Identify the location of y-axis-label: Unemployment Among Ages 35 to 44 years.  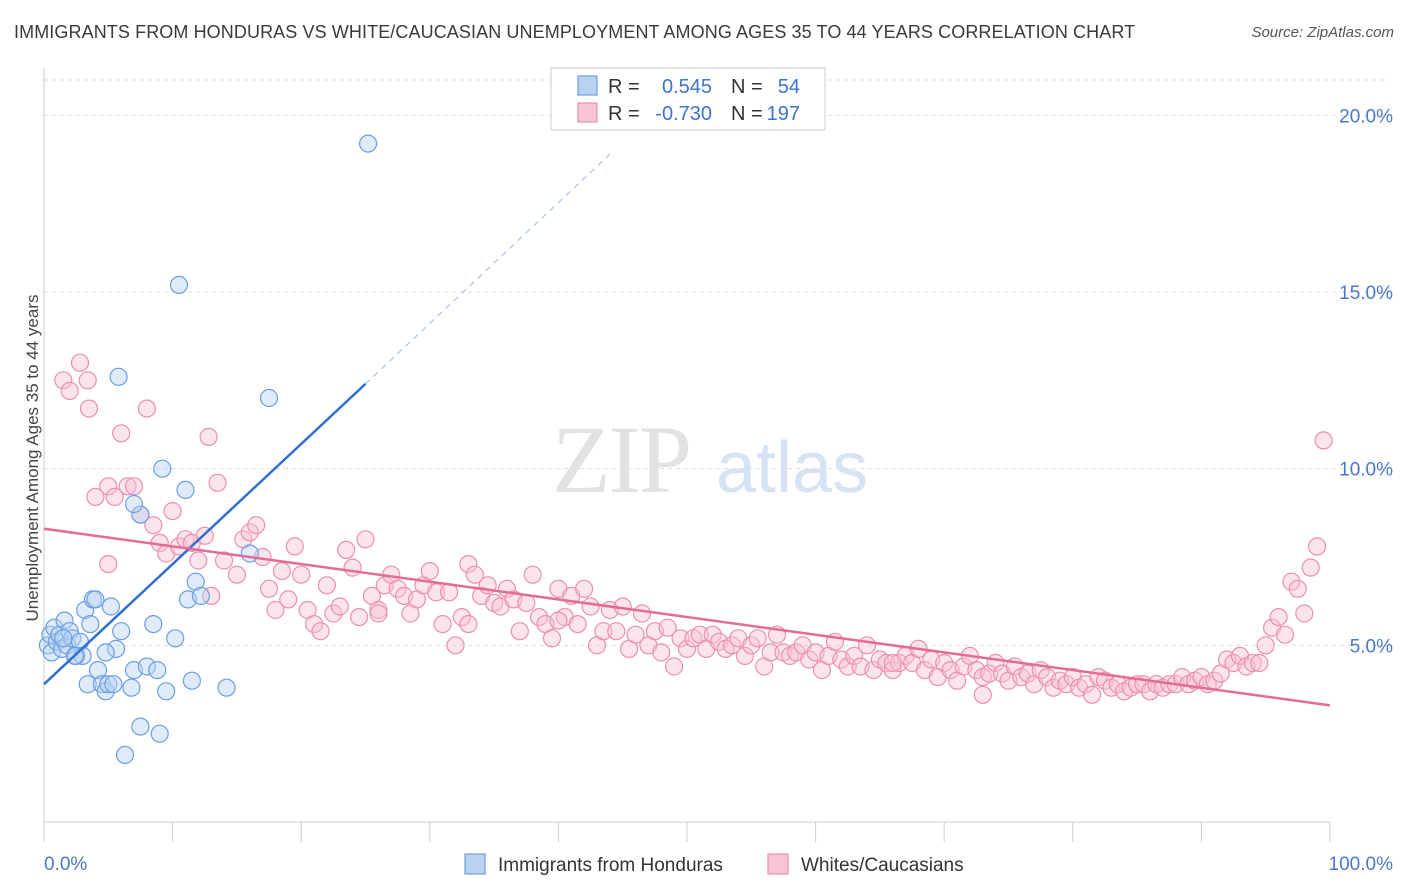
(32, 458).